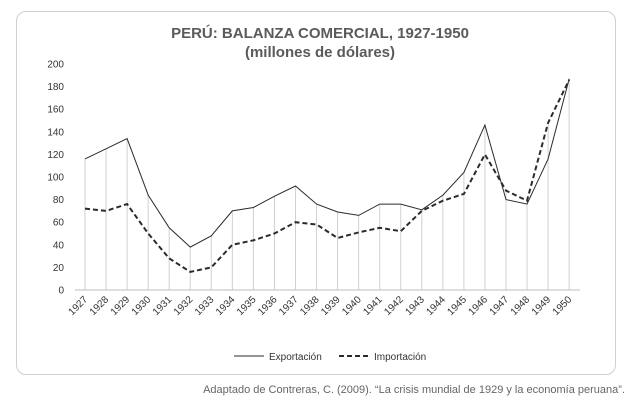  Describe the element at coordinates (330, 357) in the screenshot. I see `legend: Exportación Importación` at that location.